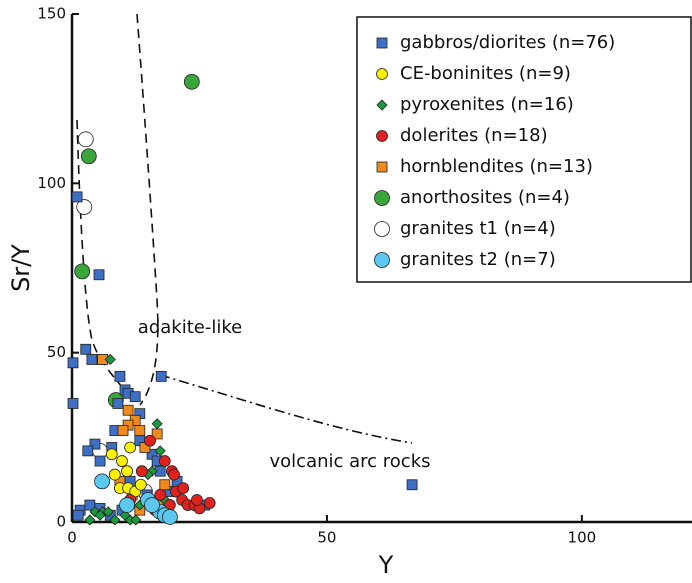  Describe the element at coordinates (117, 209) in the screenshot. I see `adakite-boundary` at that location.